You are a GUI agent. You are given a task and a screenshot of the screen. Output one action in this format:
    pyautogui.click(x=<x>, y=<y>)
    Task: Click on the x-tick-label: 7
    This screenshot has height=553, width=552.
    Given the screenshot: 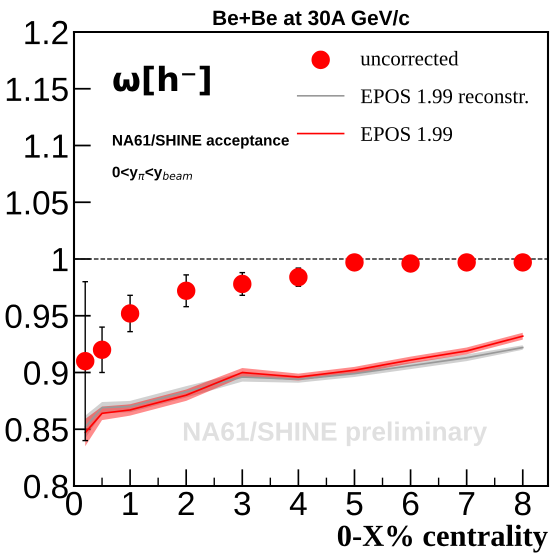 What is the action you would take?
    pyautogui.click(x=466, y=504)
    